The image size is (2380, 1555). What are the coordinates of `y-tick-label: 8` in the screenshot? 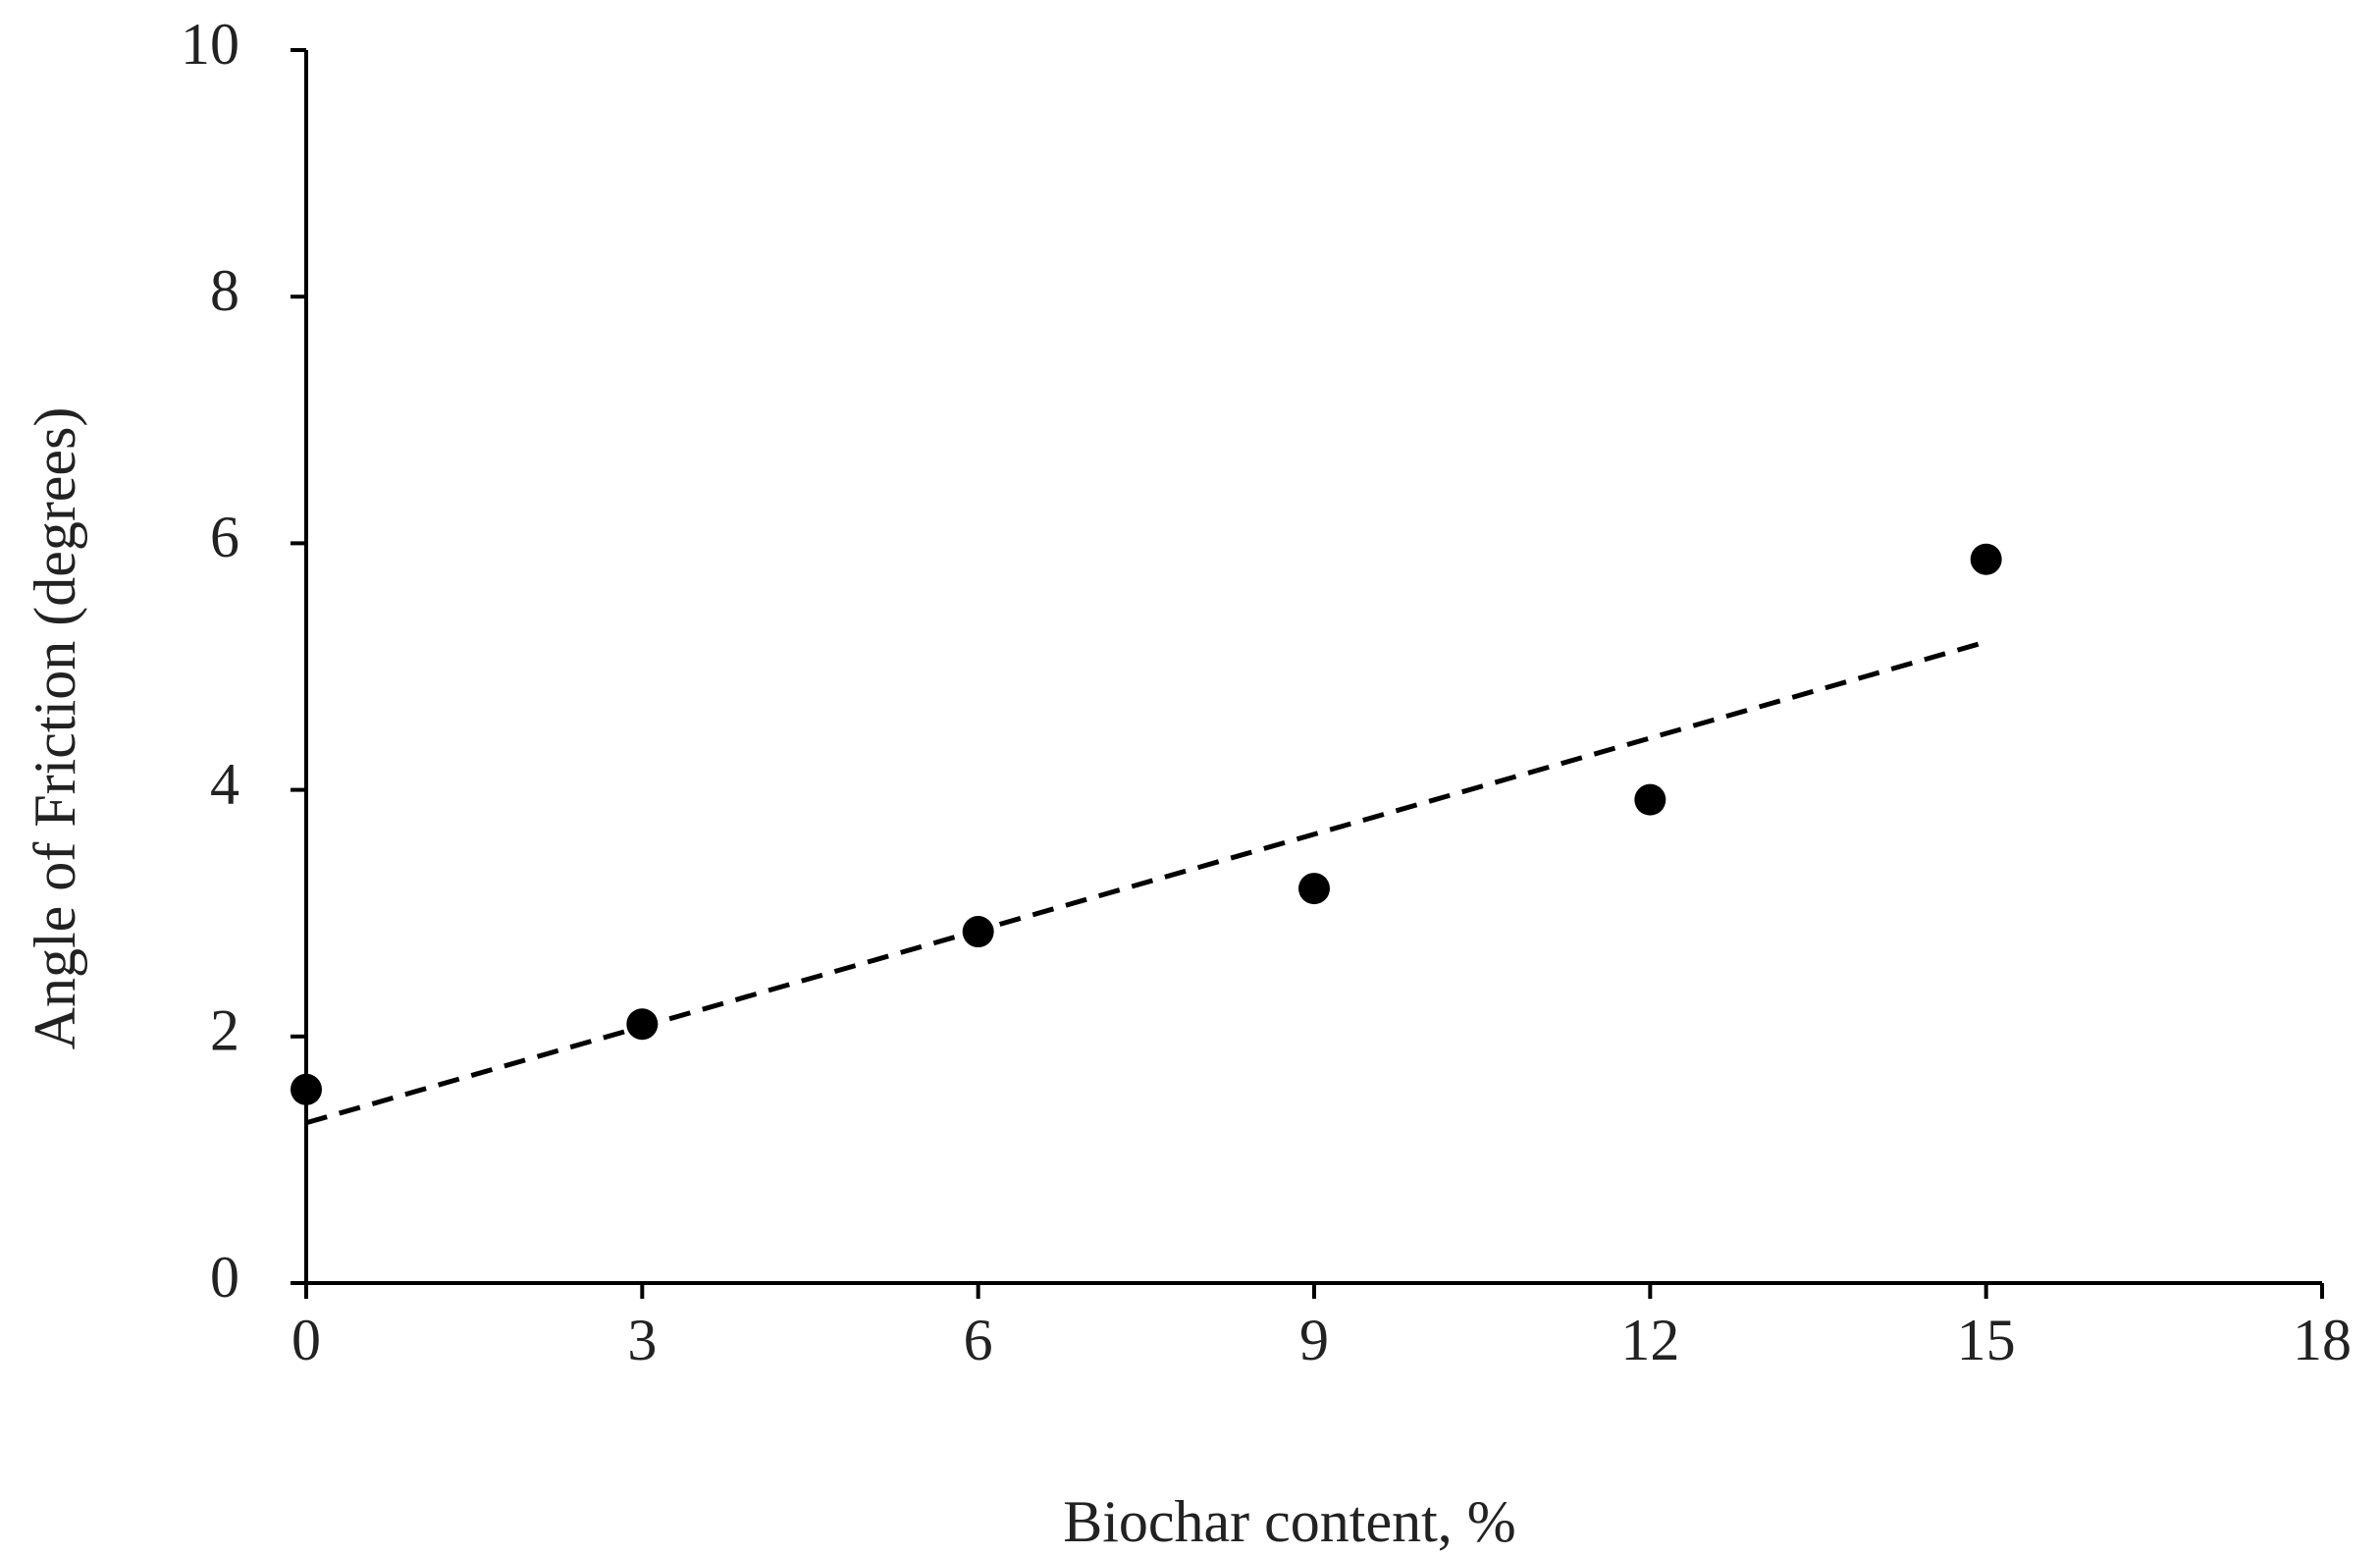 It's located at (224, 290).